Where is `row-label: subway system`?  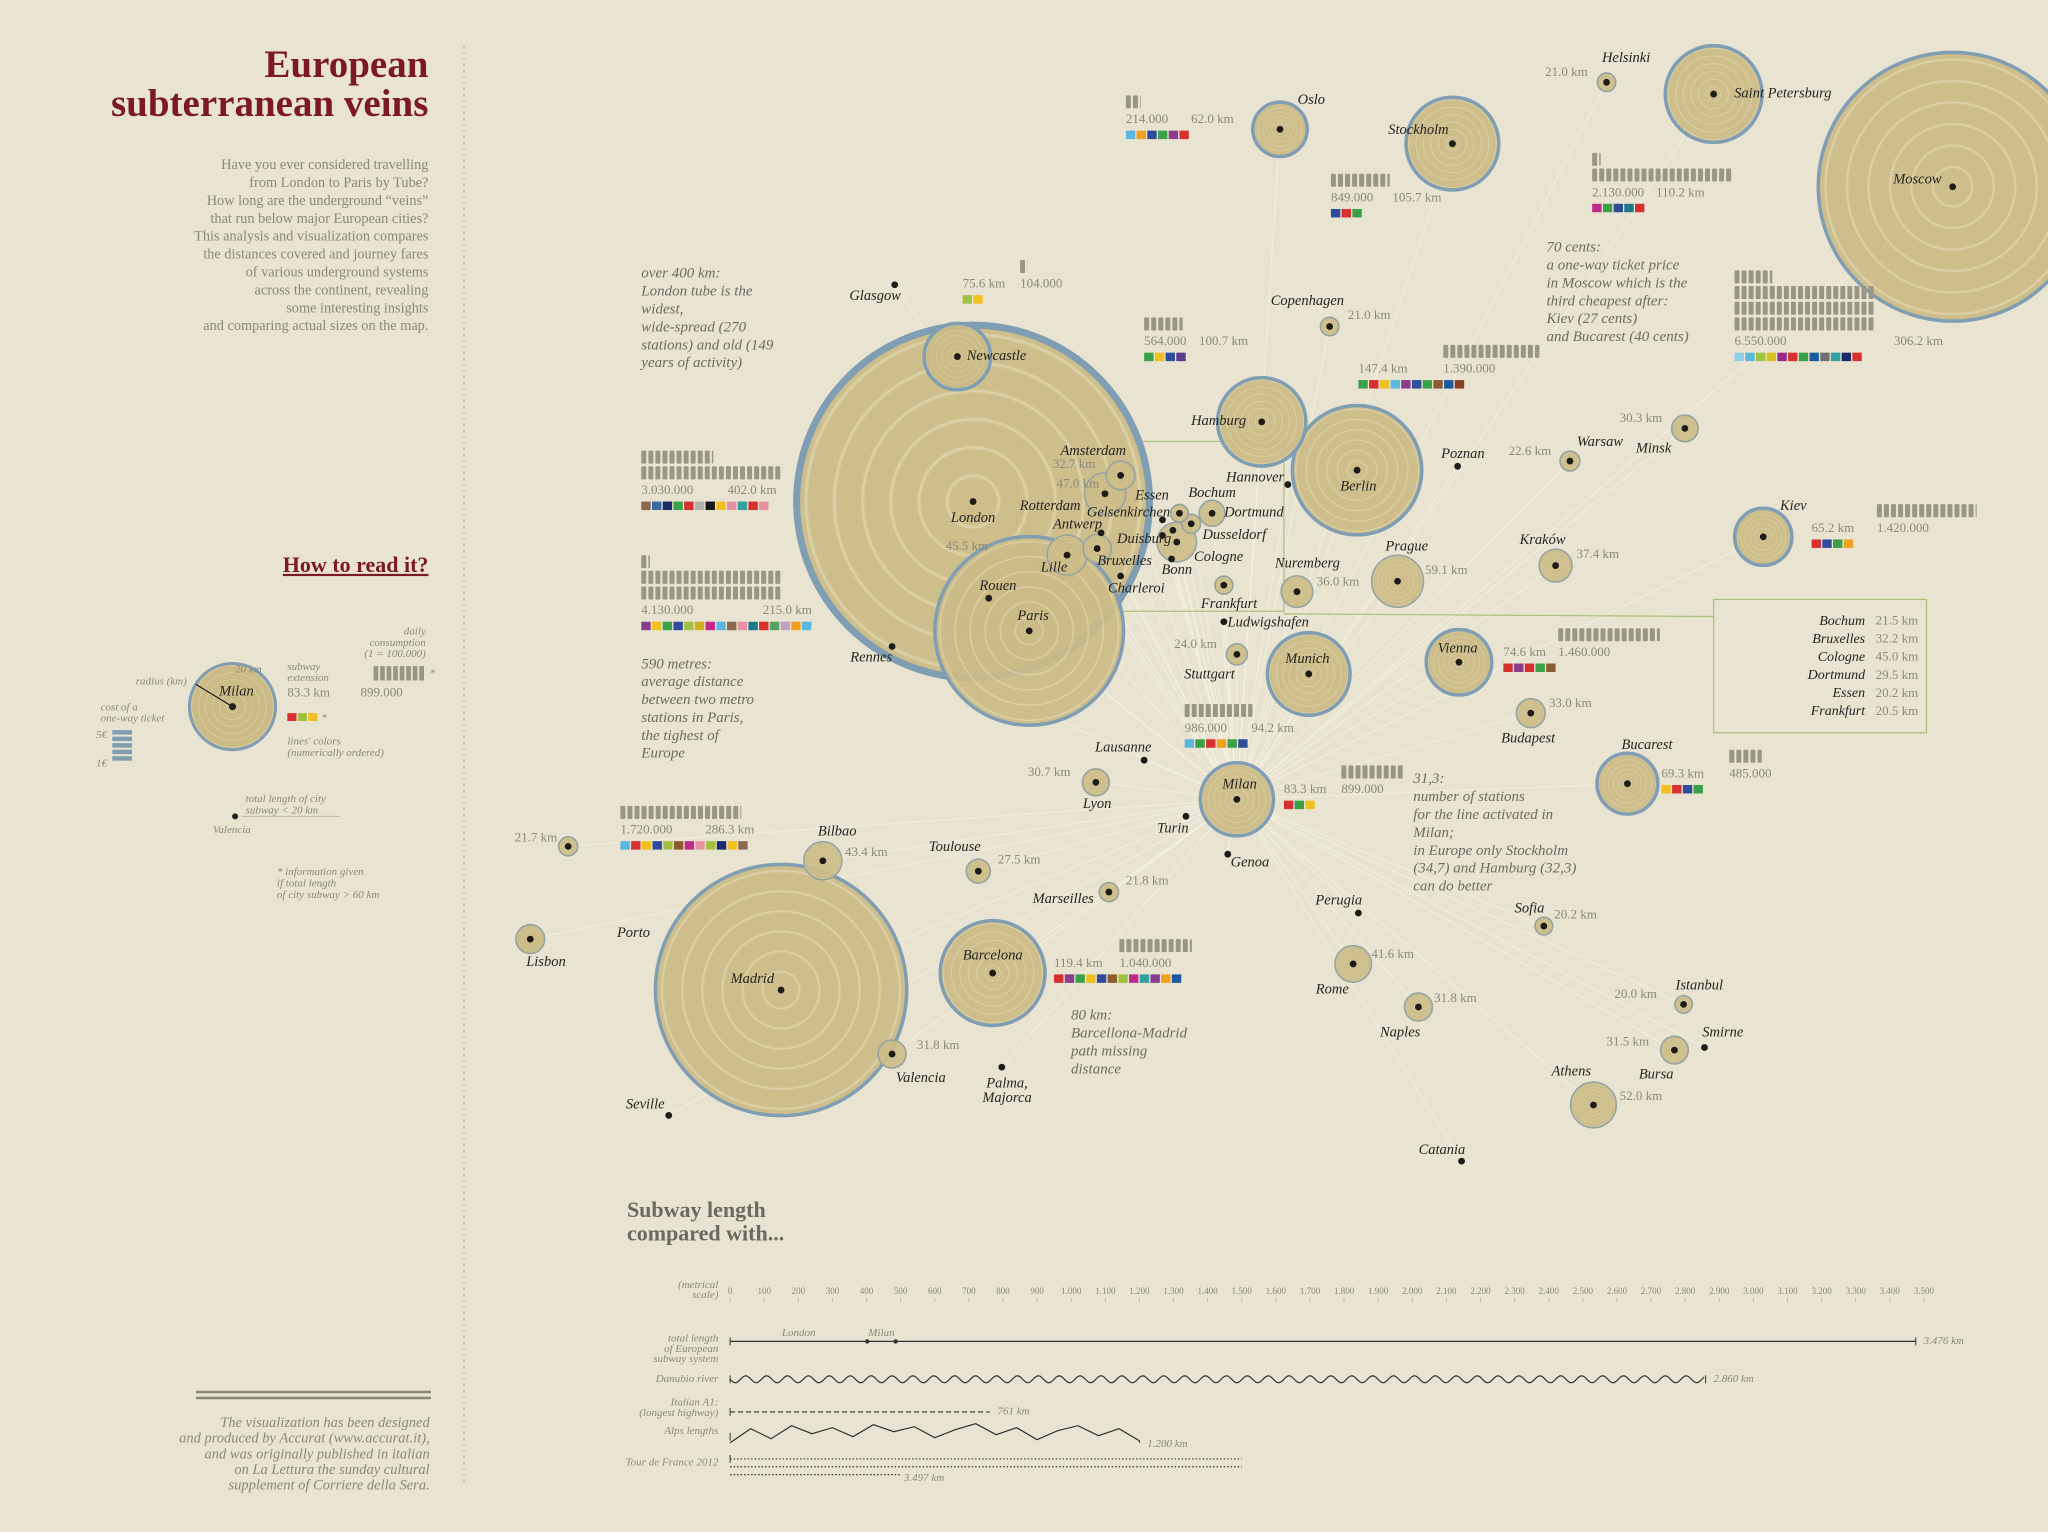
row-label: subway system is located at coordinates (685, 1359).